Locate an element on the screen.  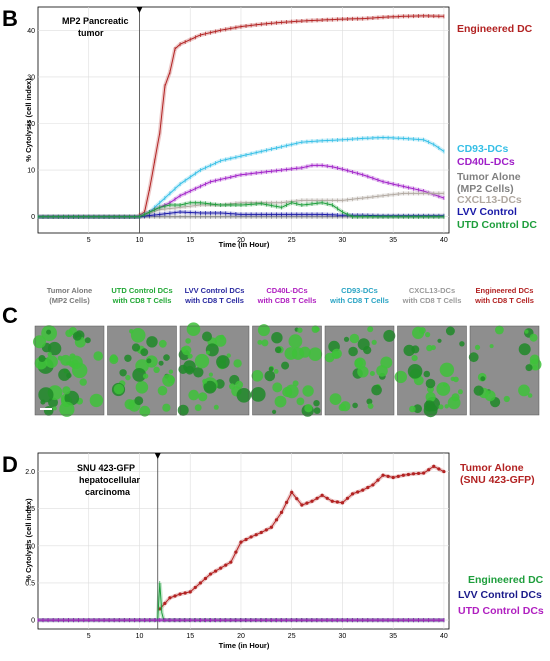
chart-d-legend-tumor-alone-snu-423-gfp: (SNU 423-GFP) is located at coordinates (497, 480).